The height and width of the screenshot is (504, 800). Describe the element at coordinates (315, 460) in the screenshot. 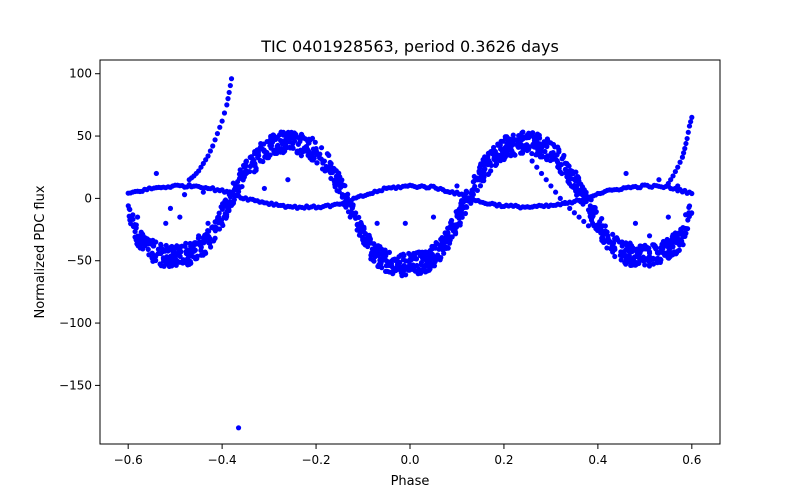

I see `x-tick-label: −0.2` at that location.